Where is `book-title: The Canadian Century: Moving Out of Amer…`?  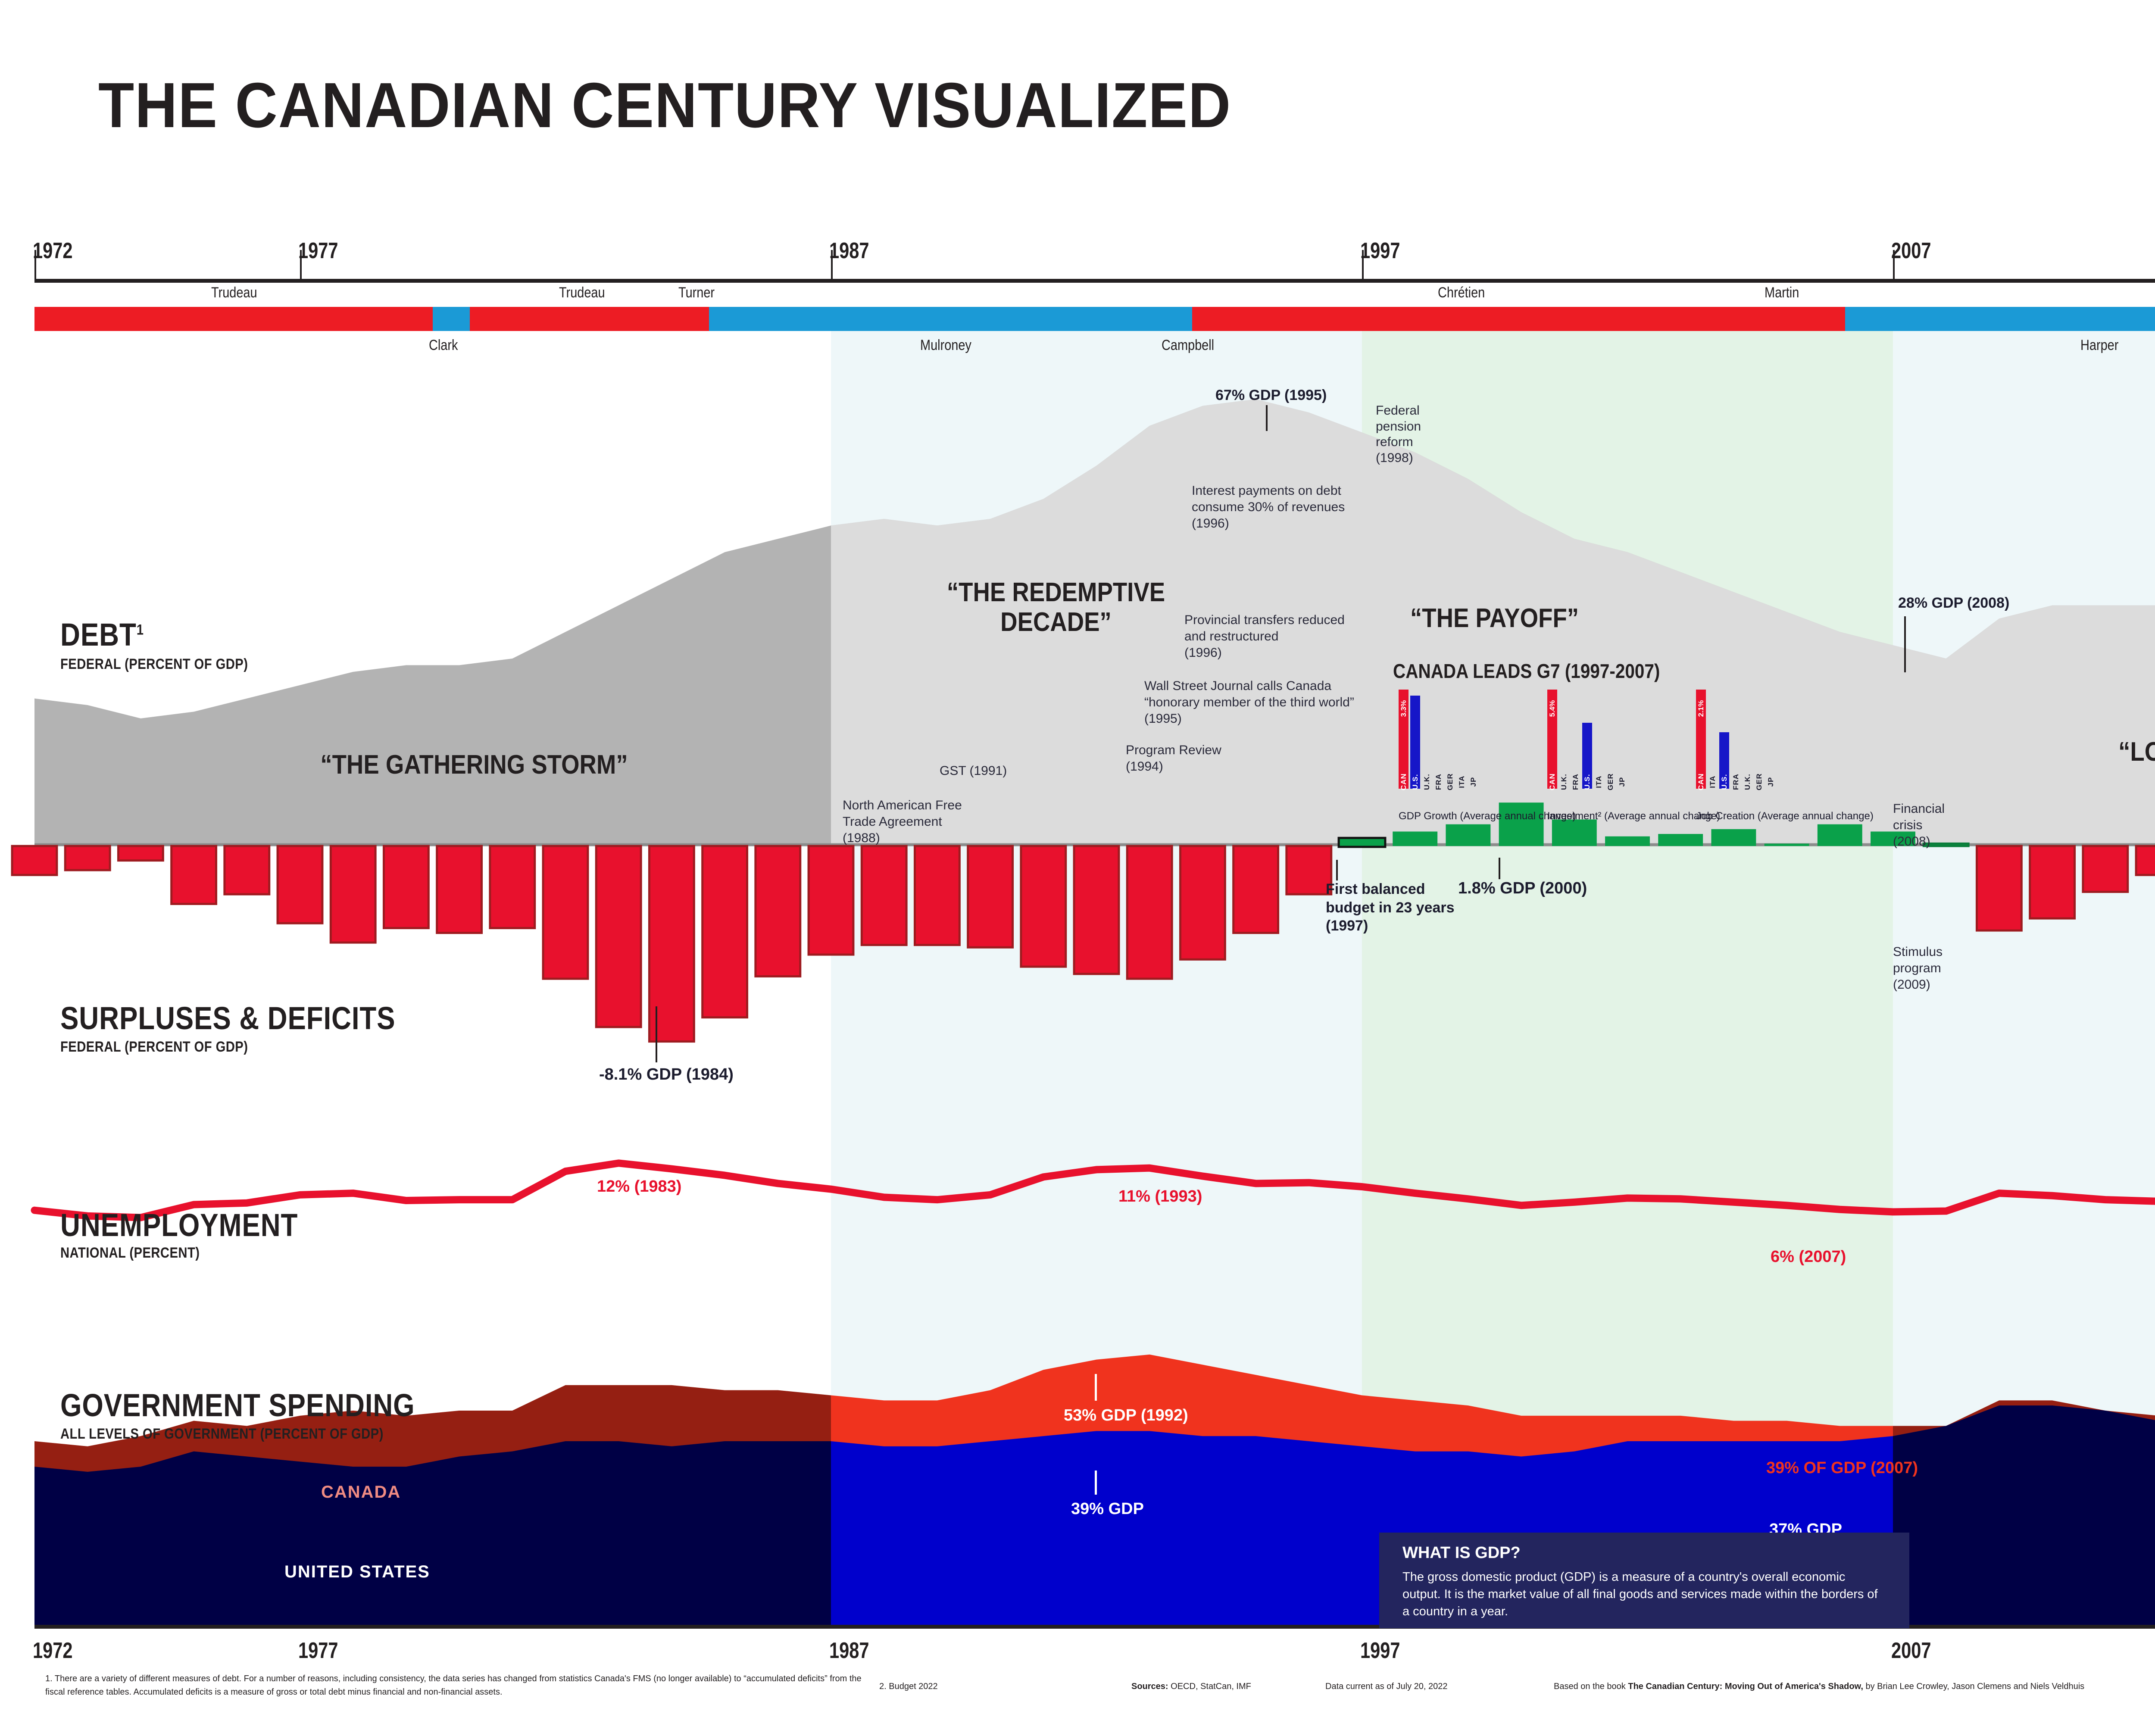
book-title: The Canadian Century: Moving Out of Amer… is located at coordinates (1745, 1686).